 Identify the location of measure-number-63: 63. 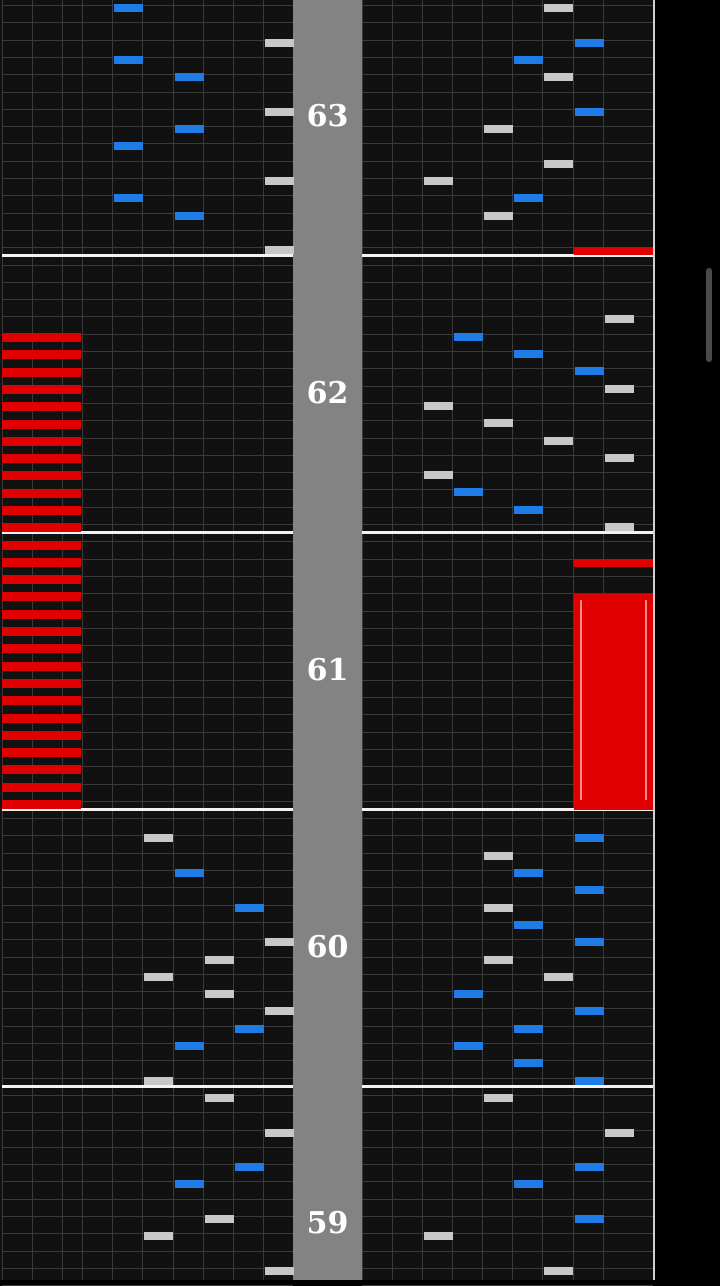
(327, 116).